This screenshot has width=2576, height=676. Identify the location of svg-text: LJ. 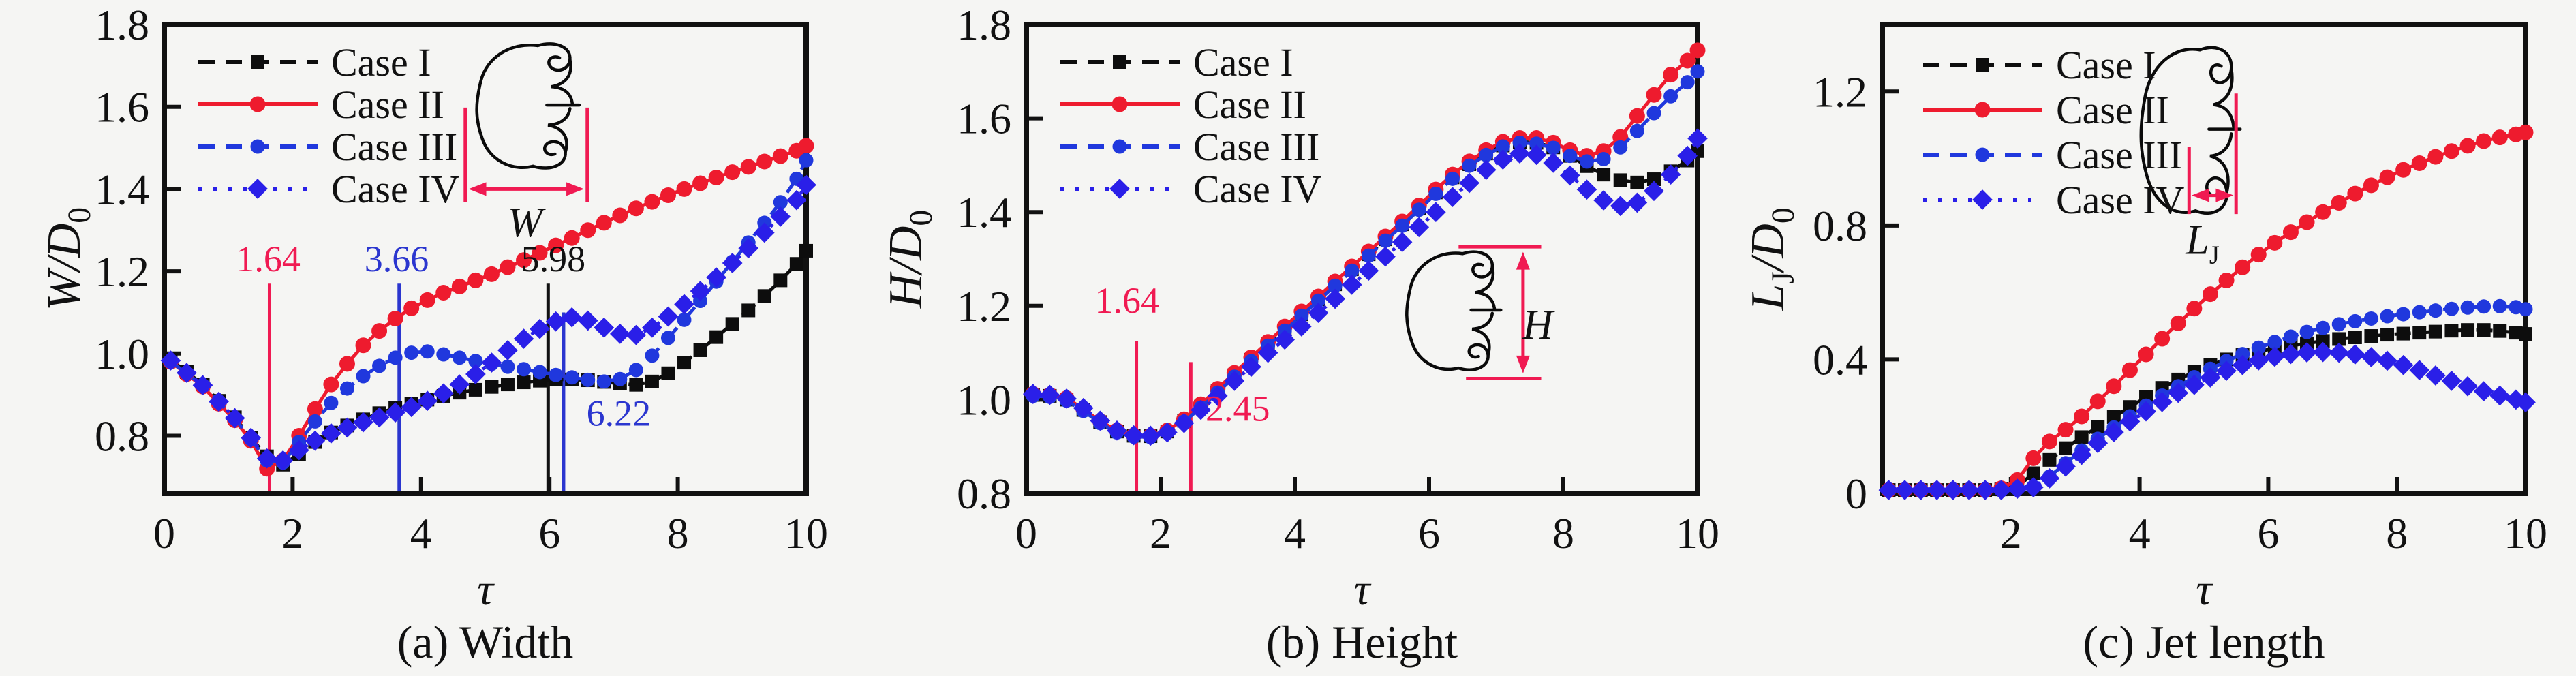
(2202, 243).